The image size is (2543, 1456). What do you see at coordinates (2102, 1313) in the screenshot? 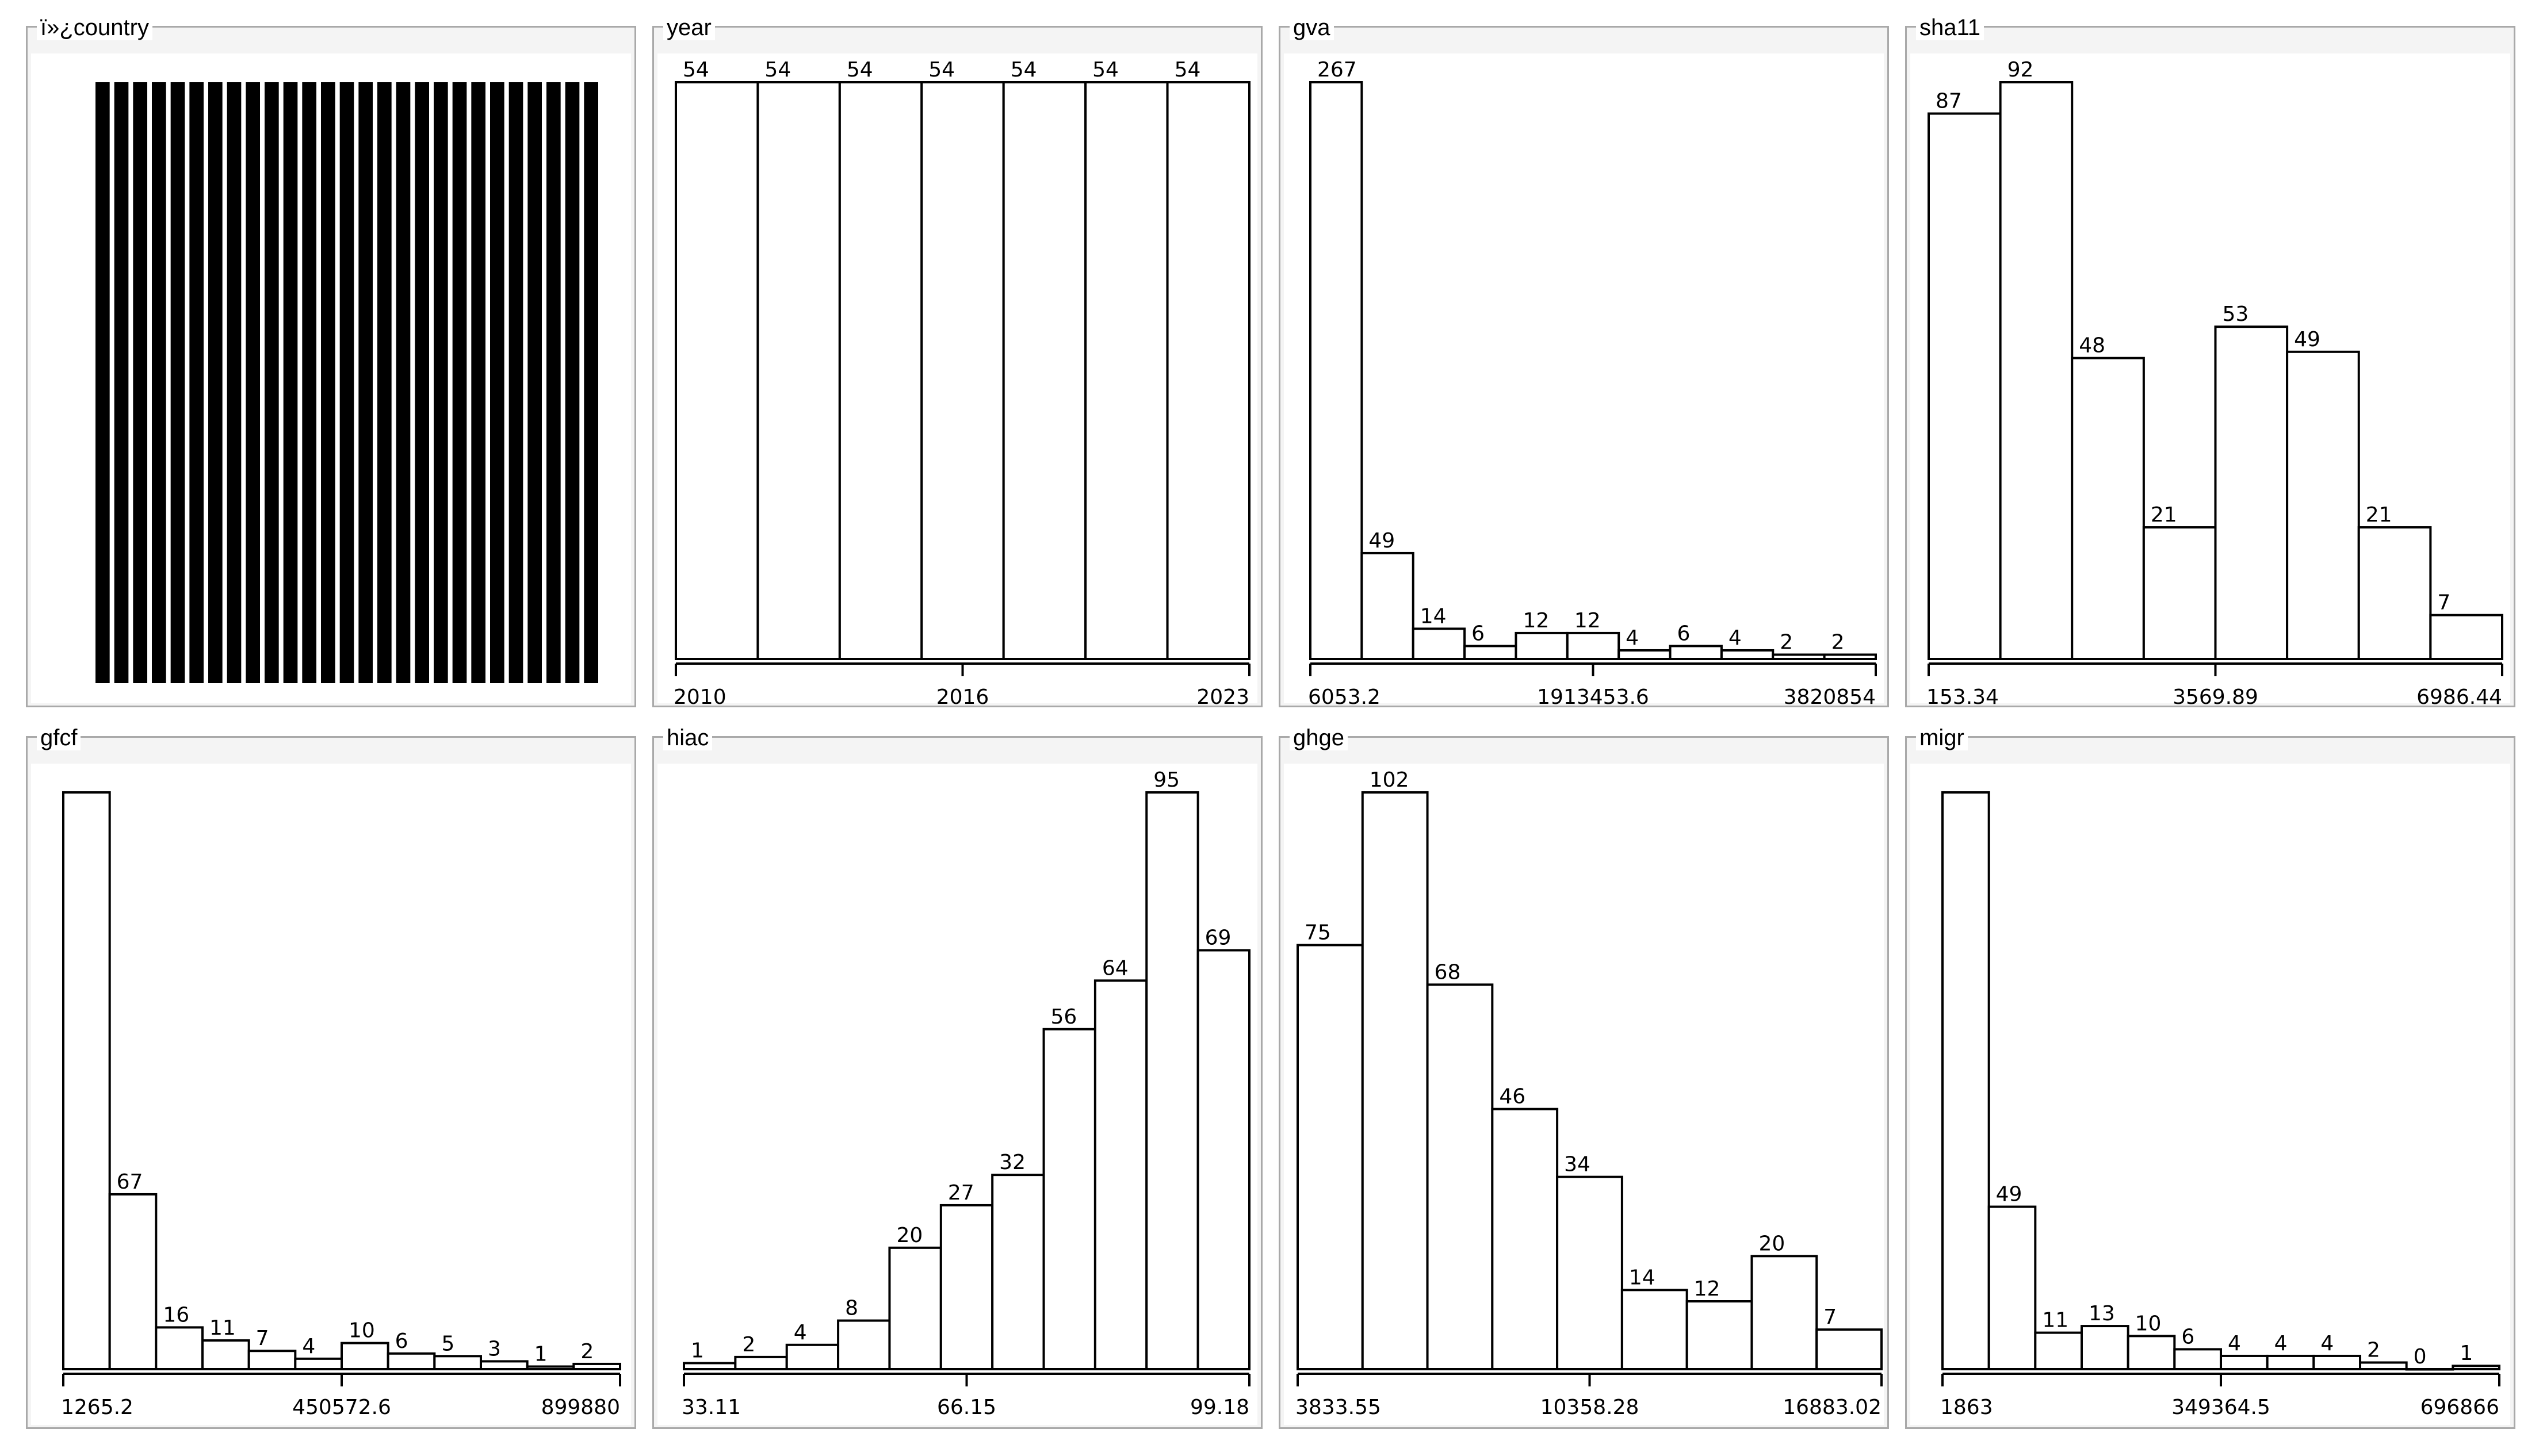
I see `bar-count-label: 13` at bounding box center [2102, 1313].